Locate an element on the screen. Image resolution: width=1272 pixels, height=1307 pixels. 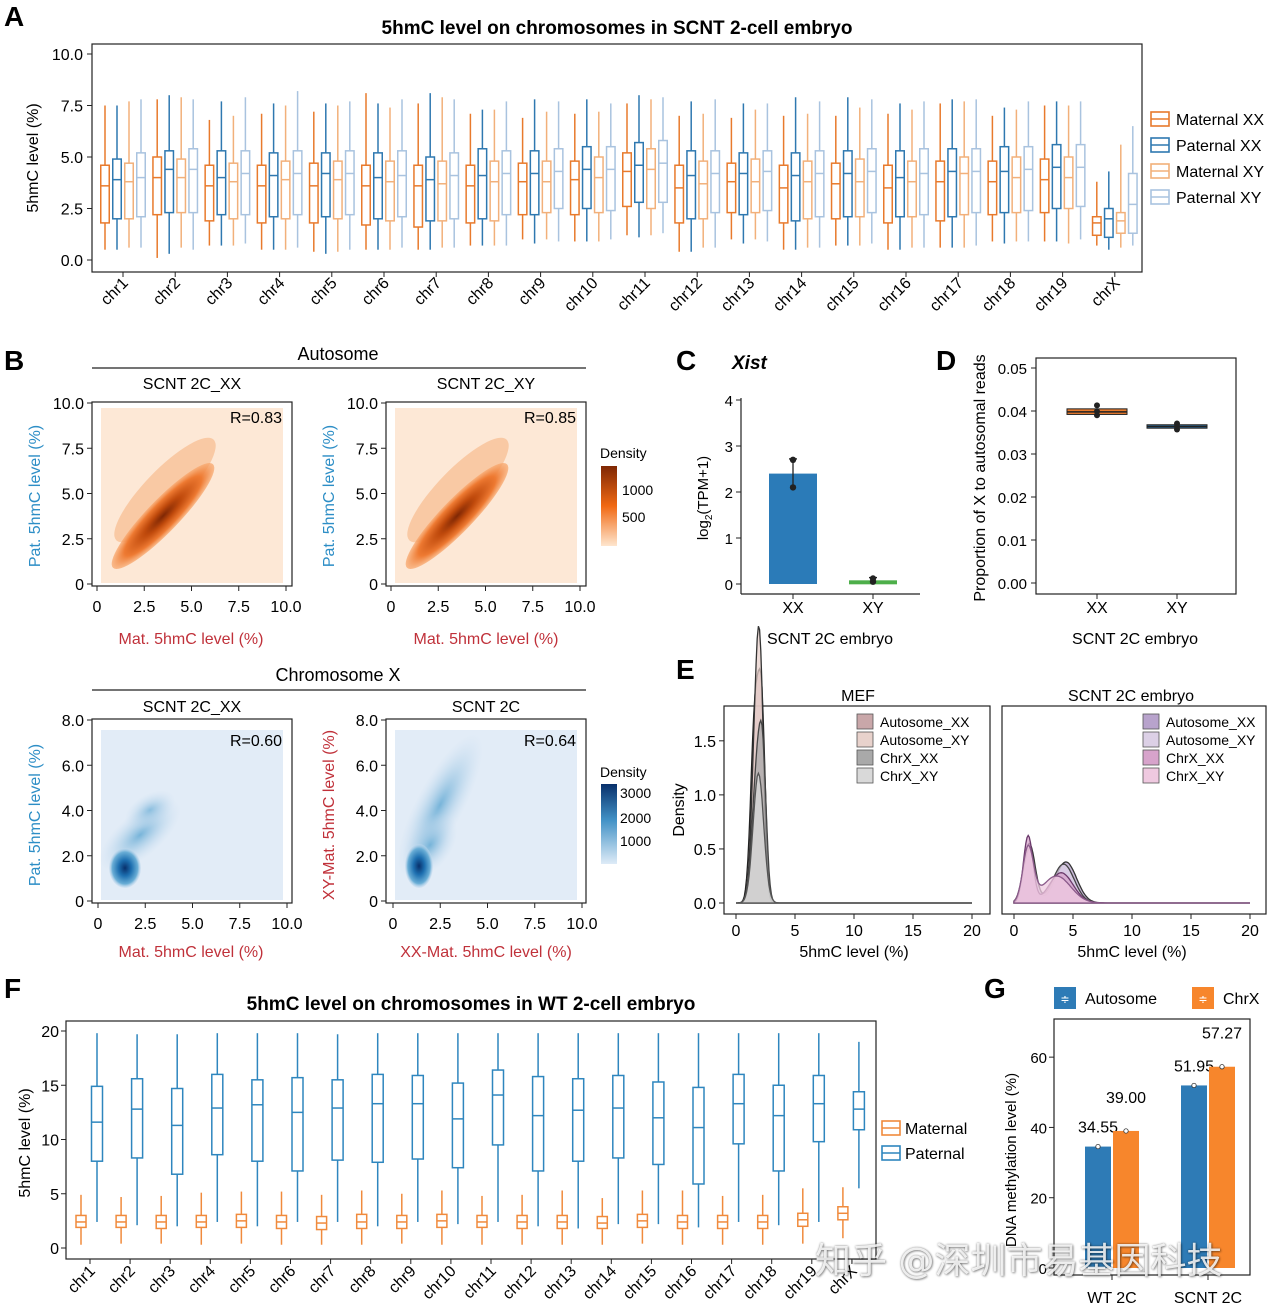
density-legend-orange: Density 1000 500 is located at coordinates (626, 495).